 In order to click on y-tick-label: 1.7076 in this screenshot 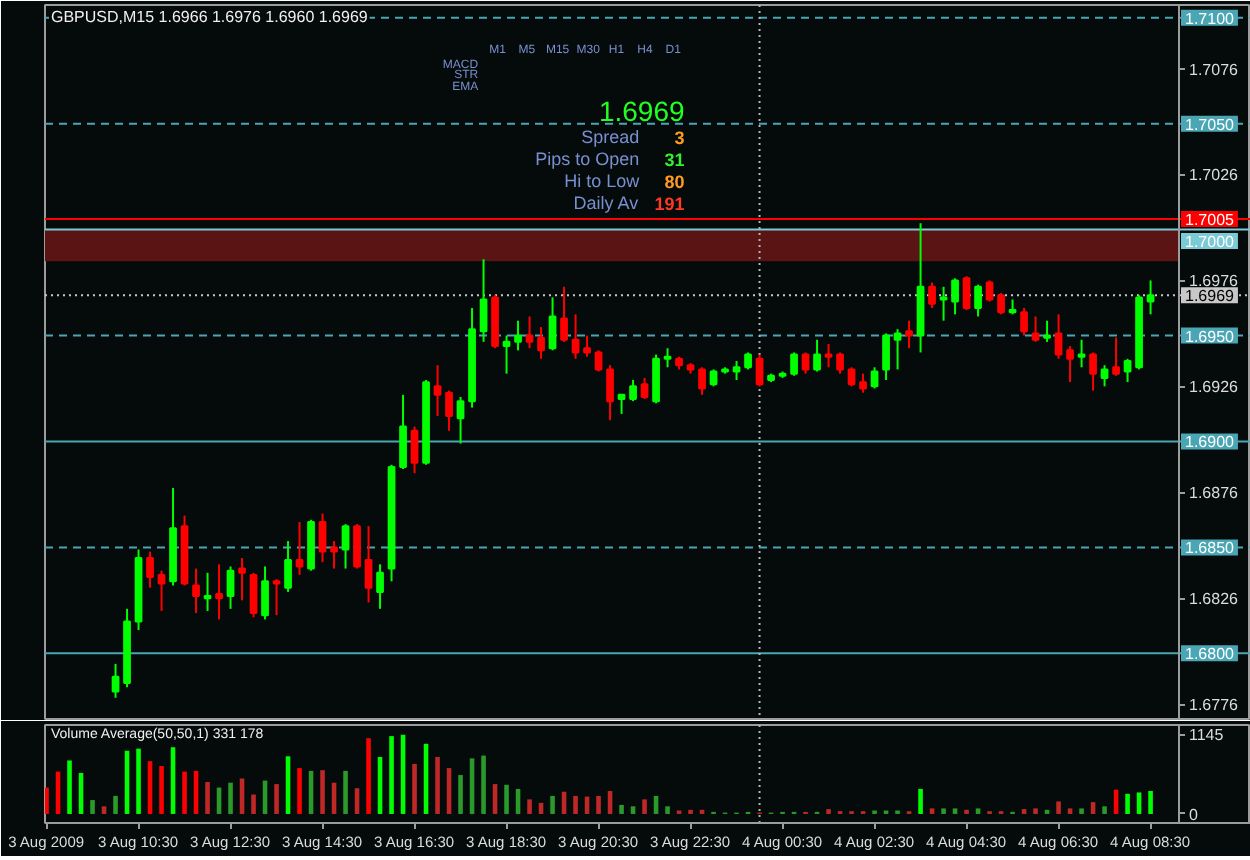, I will do `click(1214, 69)`.